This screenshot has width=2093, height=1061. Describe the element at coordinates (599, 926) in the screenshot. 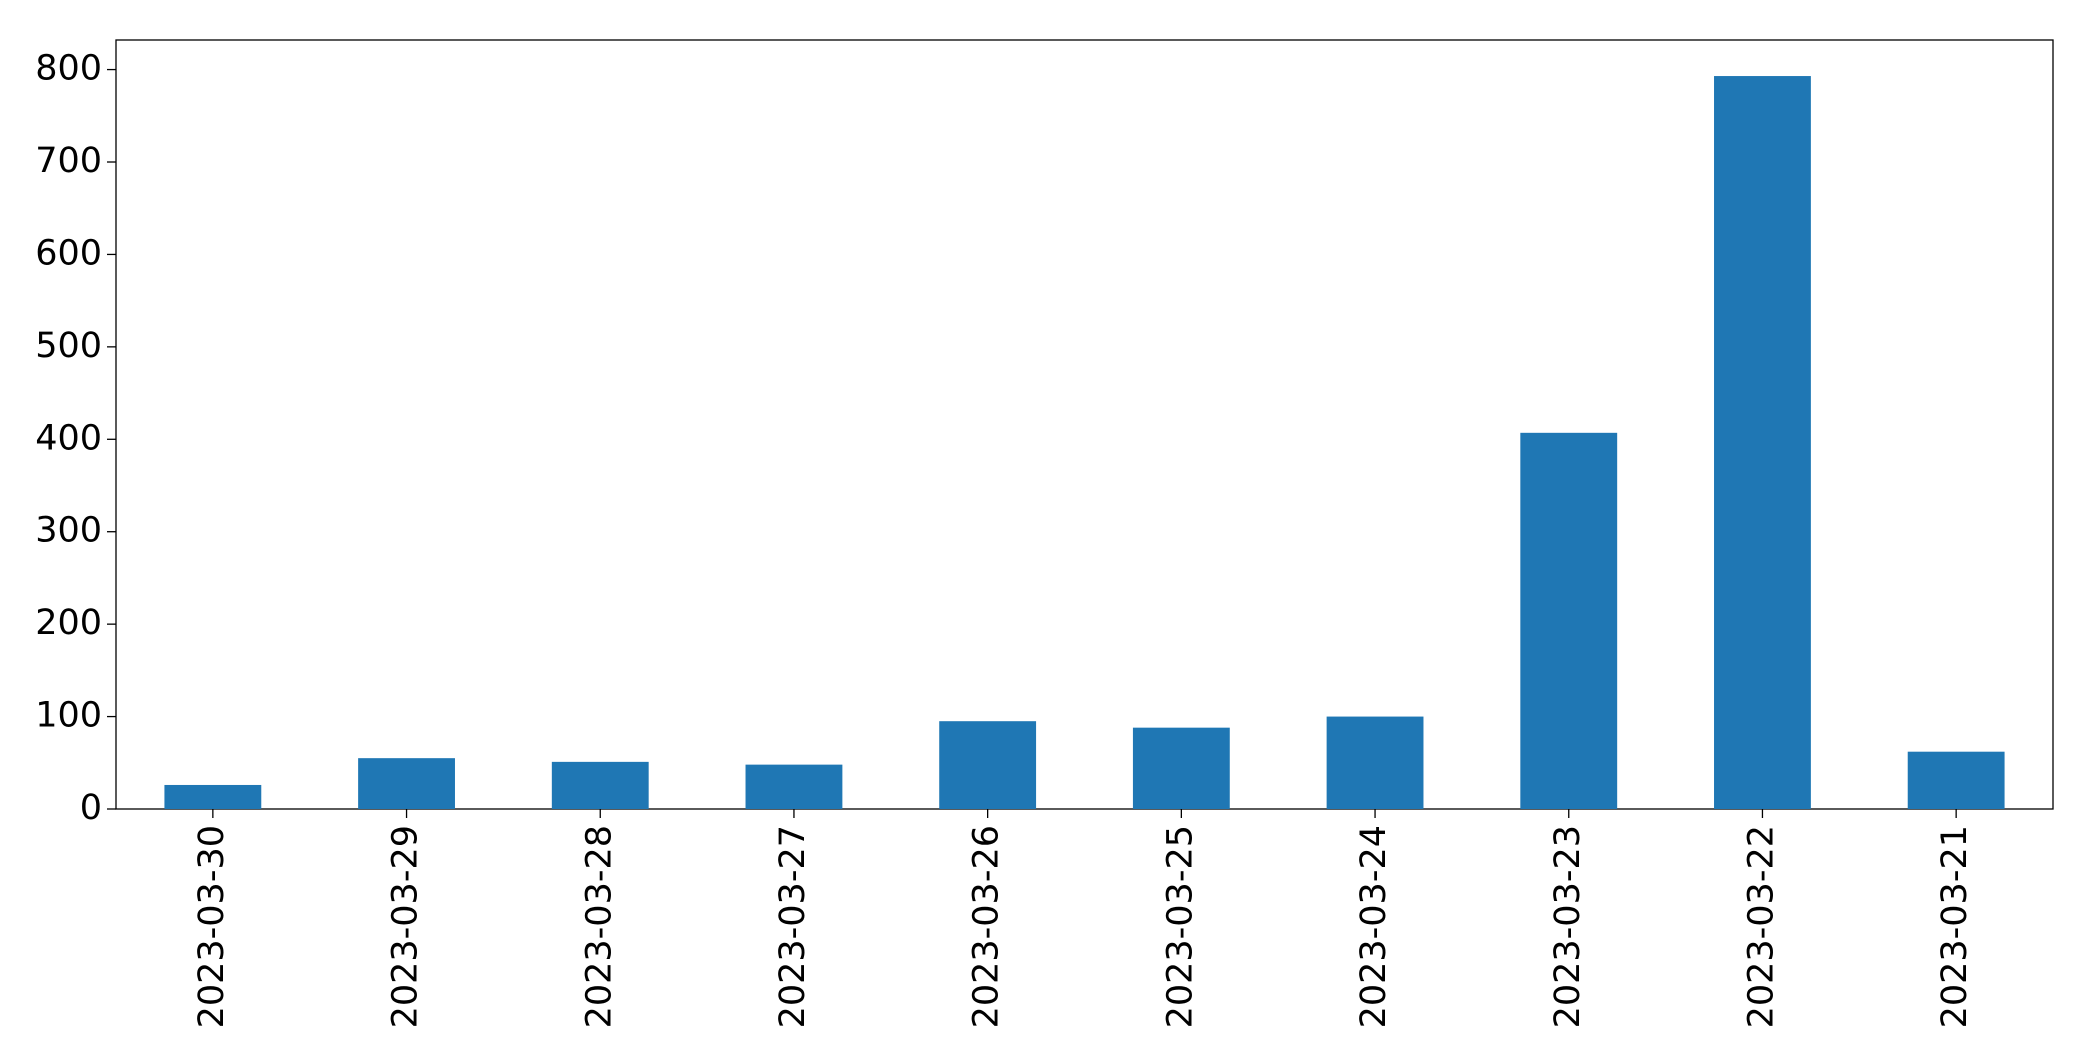

I see `x-tick-label: 2023-03-28` at that location.